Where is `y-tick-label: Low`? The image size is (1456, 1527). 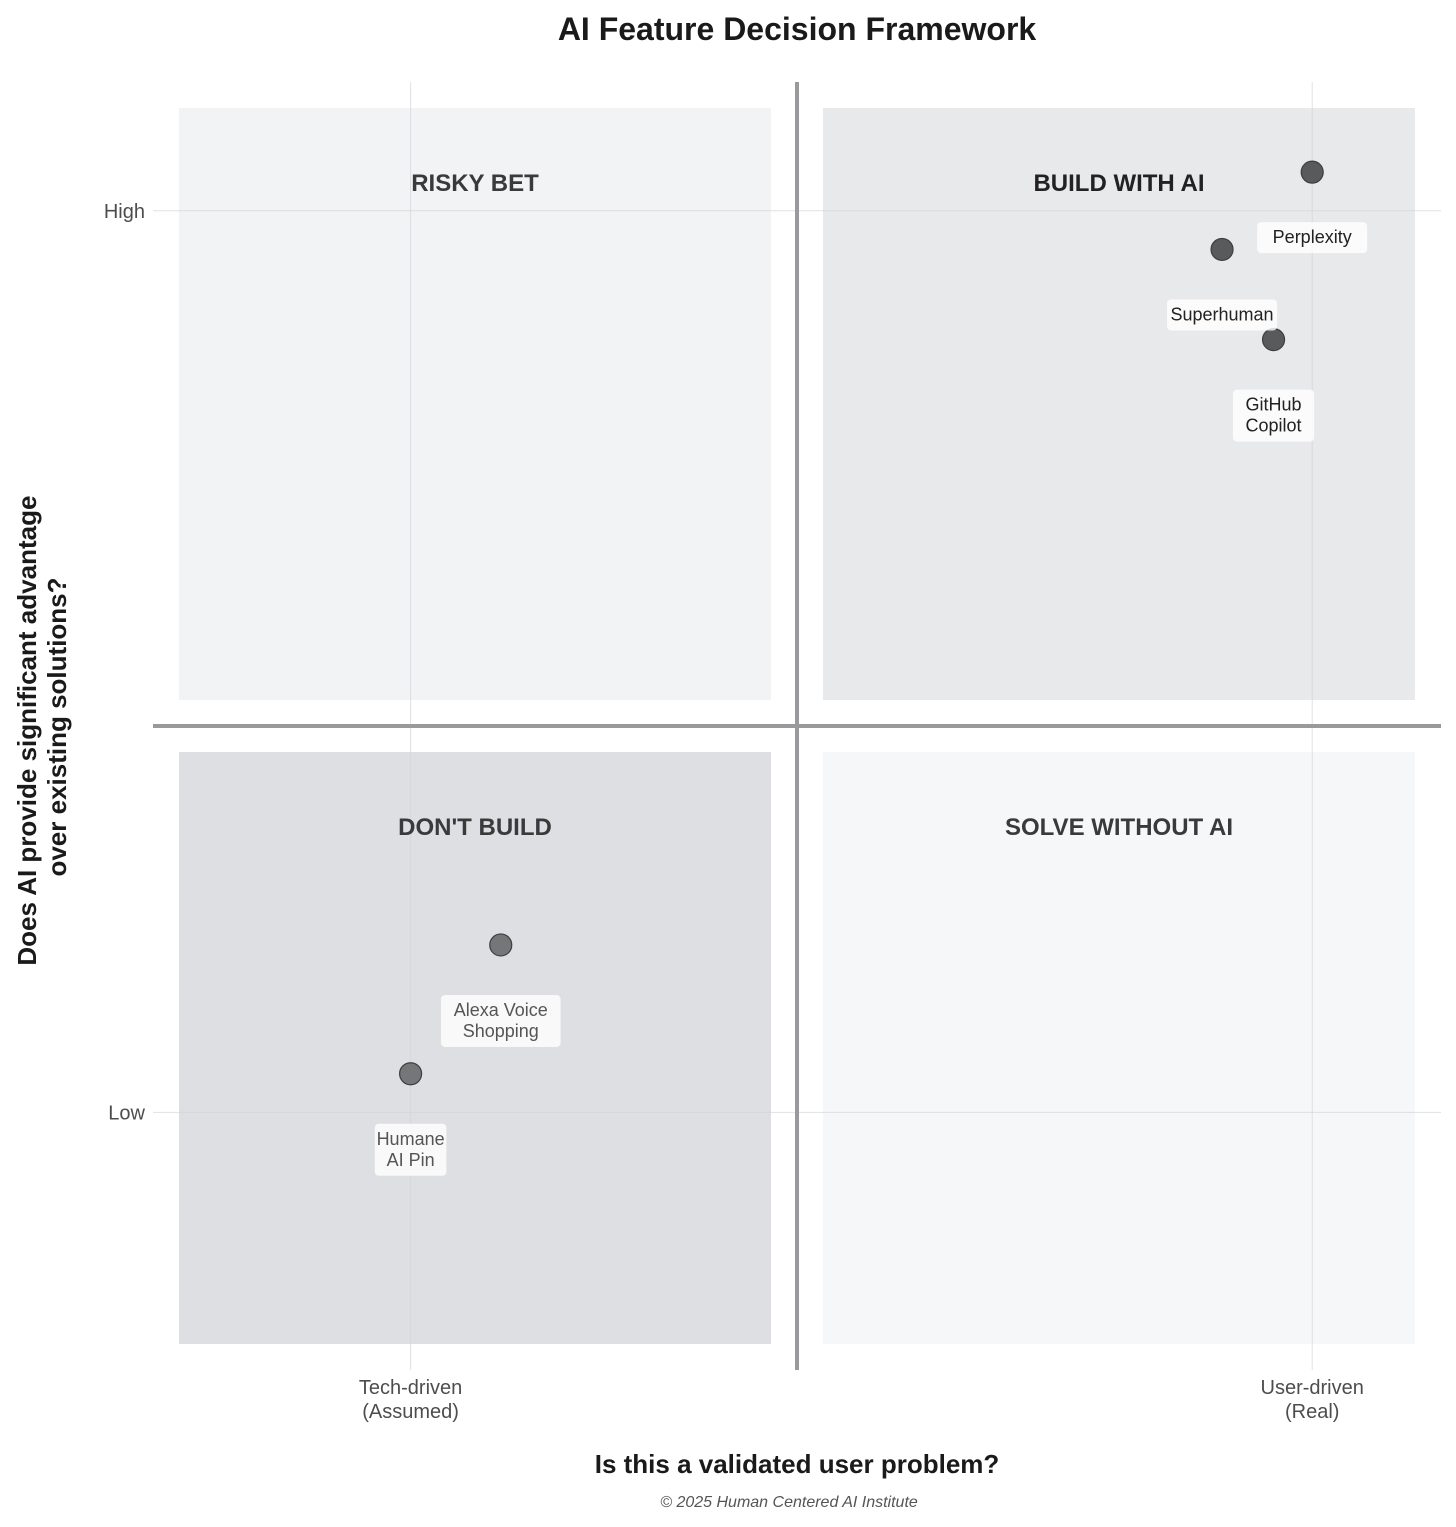
y-tick-label: Low is located at coordinates (126, 1113).